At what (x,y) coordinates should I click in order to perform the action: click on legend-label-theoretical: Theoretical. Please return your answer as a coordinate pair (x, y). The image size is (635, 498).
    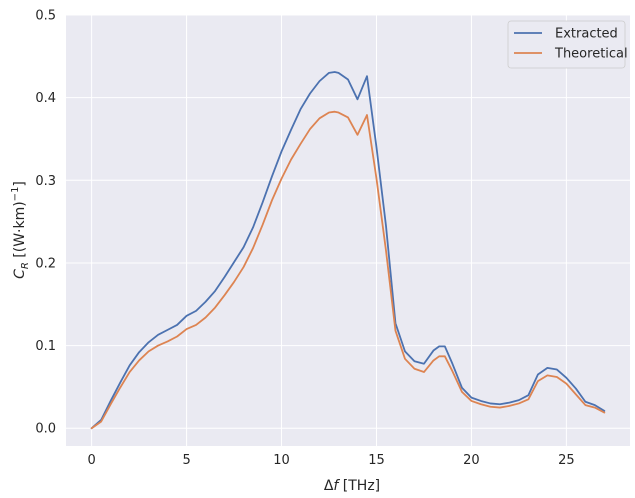
    Looking at the image, I should click on (591, 54).